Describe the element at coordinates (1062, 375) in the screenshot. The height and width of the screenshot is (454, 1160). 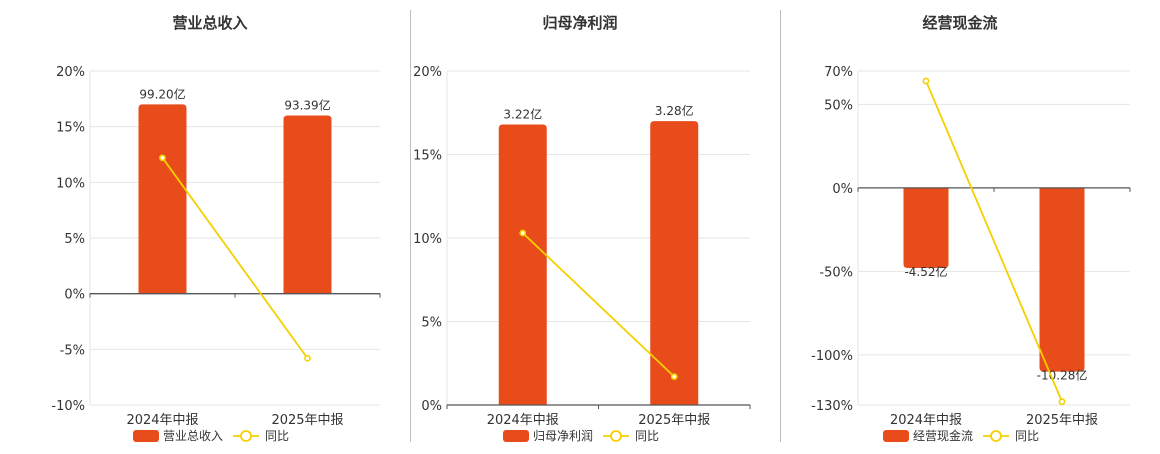
I see `bar-data-label: -10.28亿` at that location.